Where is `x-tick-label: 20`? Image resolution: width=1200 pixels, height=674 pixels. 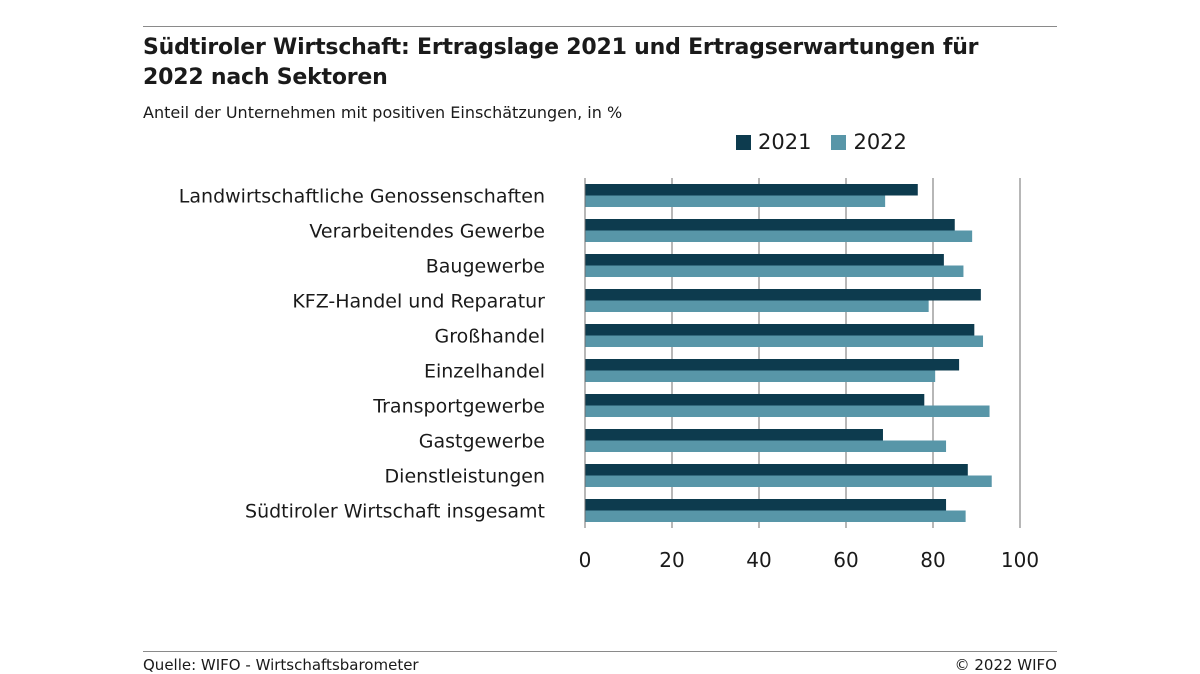
x-tick-label: 20 is located at coordinates (671, 560).